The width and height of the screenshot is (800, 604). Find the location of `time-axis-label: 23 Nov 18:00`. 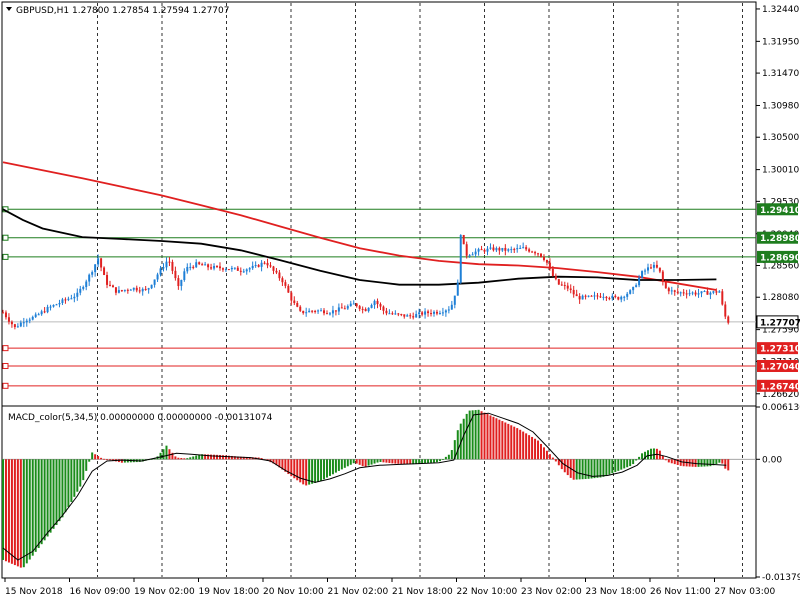

time-axis-label: 23 Nov 18:00 is located at coordinates (616, 592).